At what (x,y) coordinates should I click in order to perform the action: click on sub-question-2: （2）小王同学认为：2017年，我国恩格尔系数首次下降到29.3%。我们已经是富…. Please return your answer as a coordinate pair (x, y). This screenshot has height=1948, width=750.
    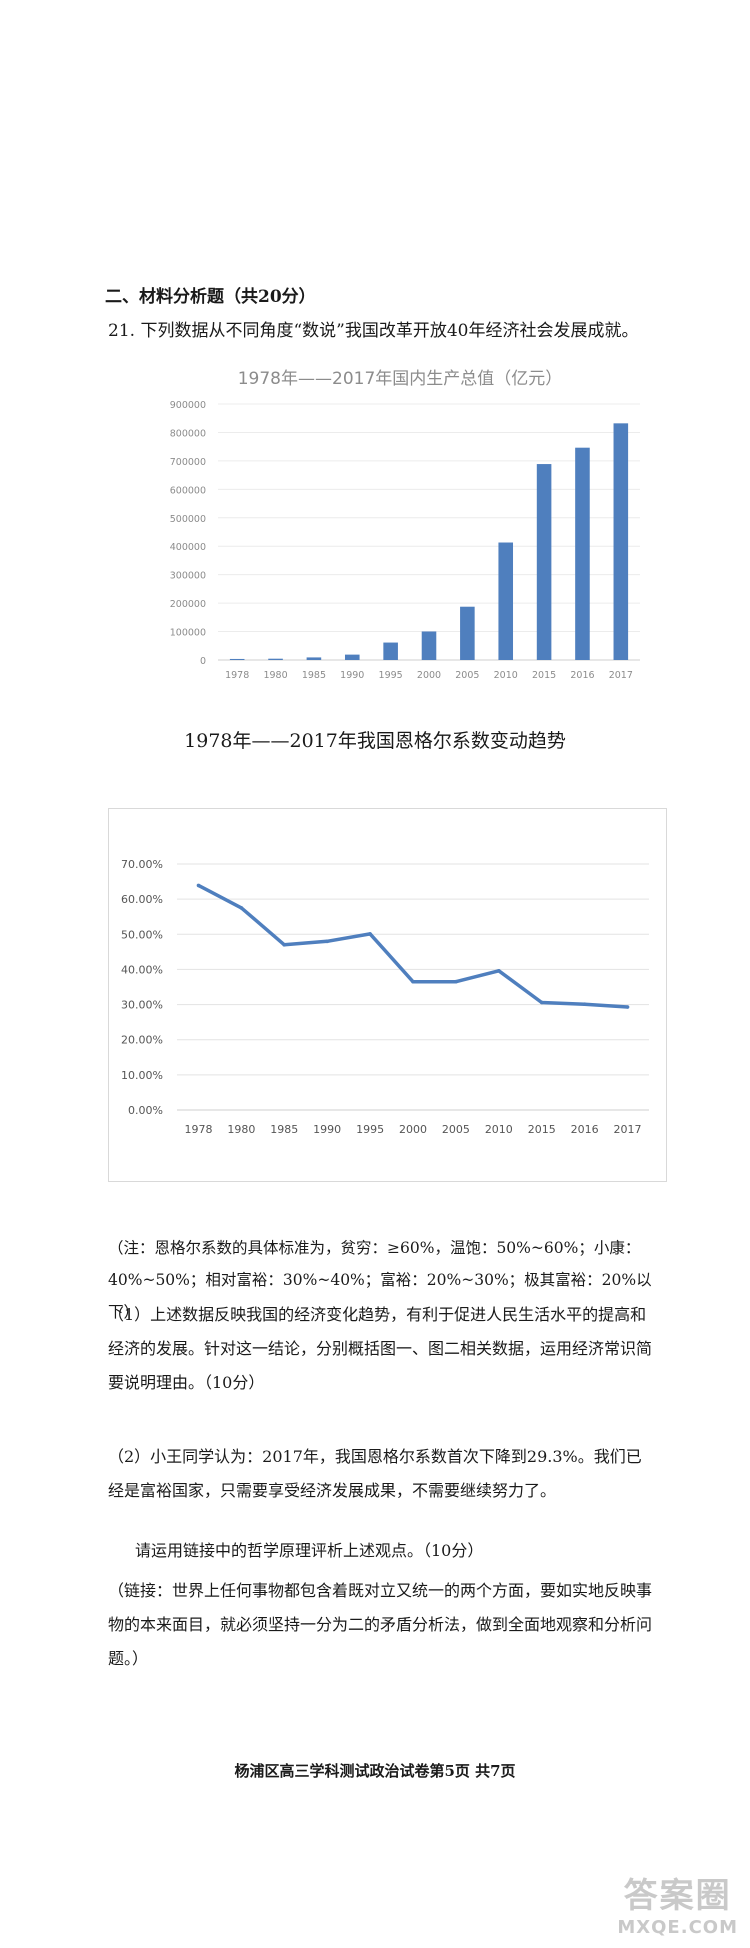
    Looking at the image, I should click on (375, 1473).